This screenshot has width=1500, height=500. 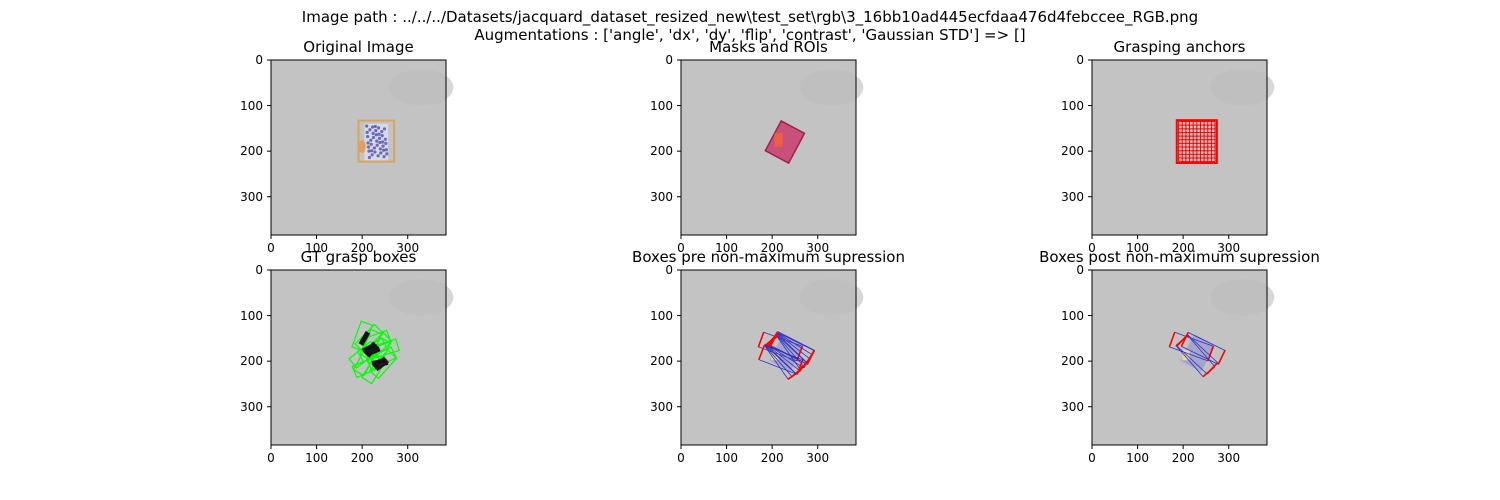 What do you see at coordinates (768, 47) in the screenshot?
I see `panel-title: Masks and ROIs` at bounding box center [768, 47].